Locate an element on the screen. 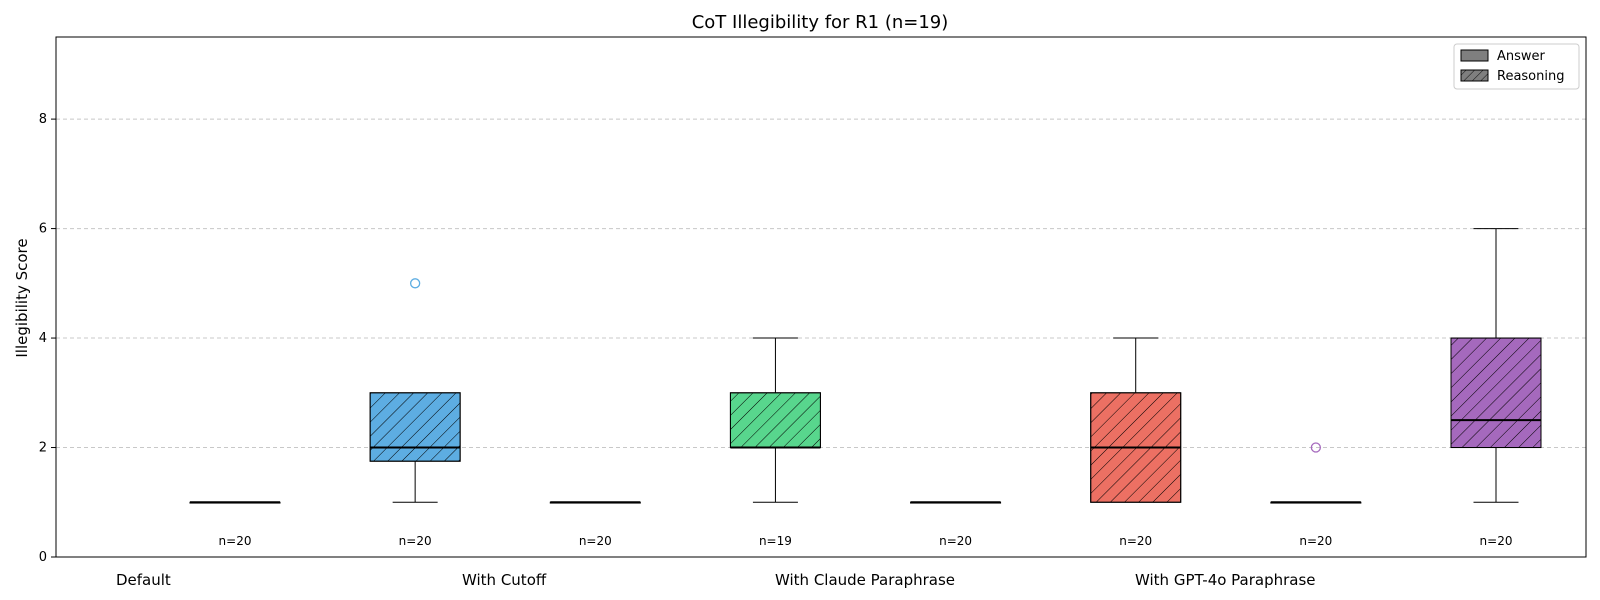 Image resolution: width=1600 pixels, height=600 pixels. n-label-8: n=20 is located at coordinates (1496, 541).